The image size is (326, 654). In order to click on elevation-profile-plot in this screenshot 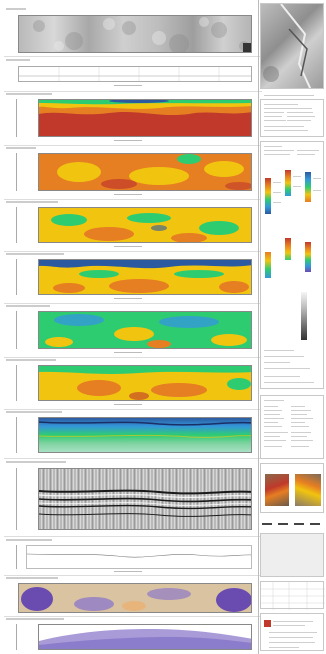, I will do `click(135, 74)`.